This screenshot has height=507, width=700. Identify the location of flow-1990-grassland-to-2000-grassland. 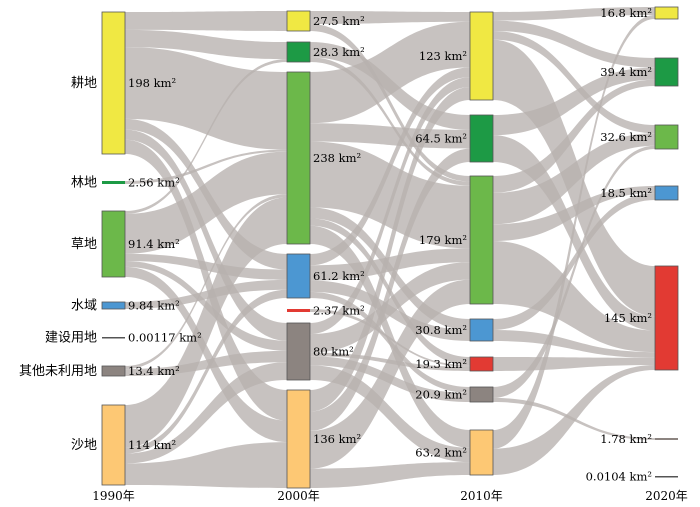
(206, 202).